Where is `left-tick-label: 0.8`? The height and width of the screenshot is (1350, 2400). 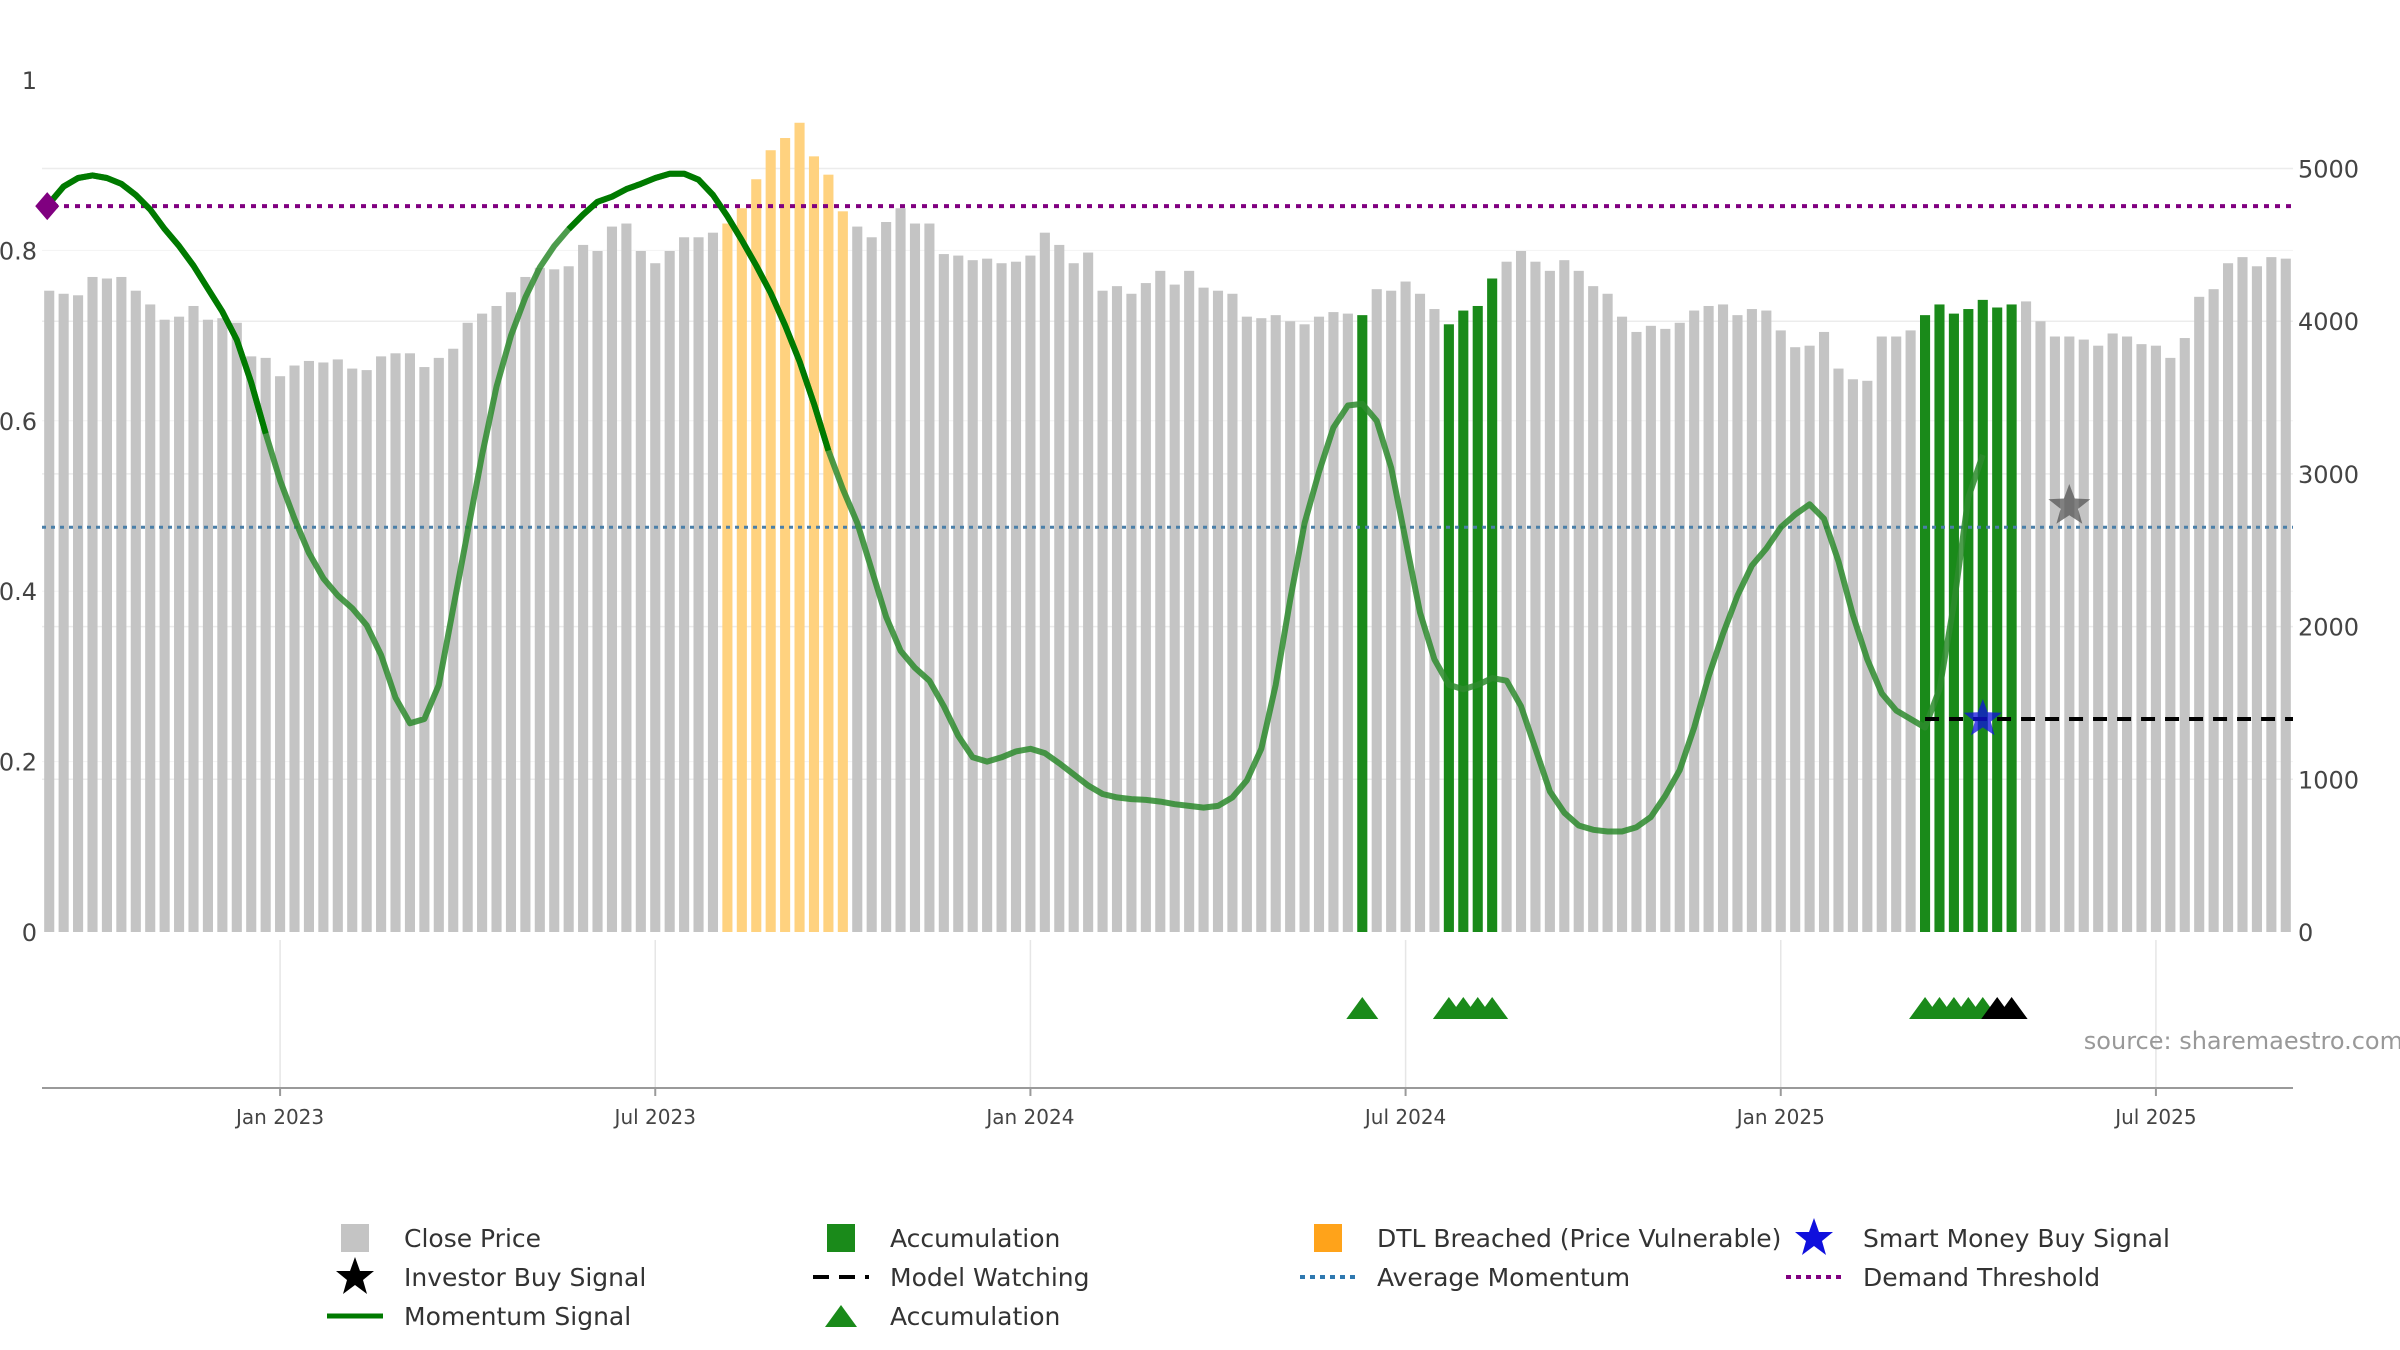 left-tick-label: 0.8 is located at coordinates (18, 251).